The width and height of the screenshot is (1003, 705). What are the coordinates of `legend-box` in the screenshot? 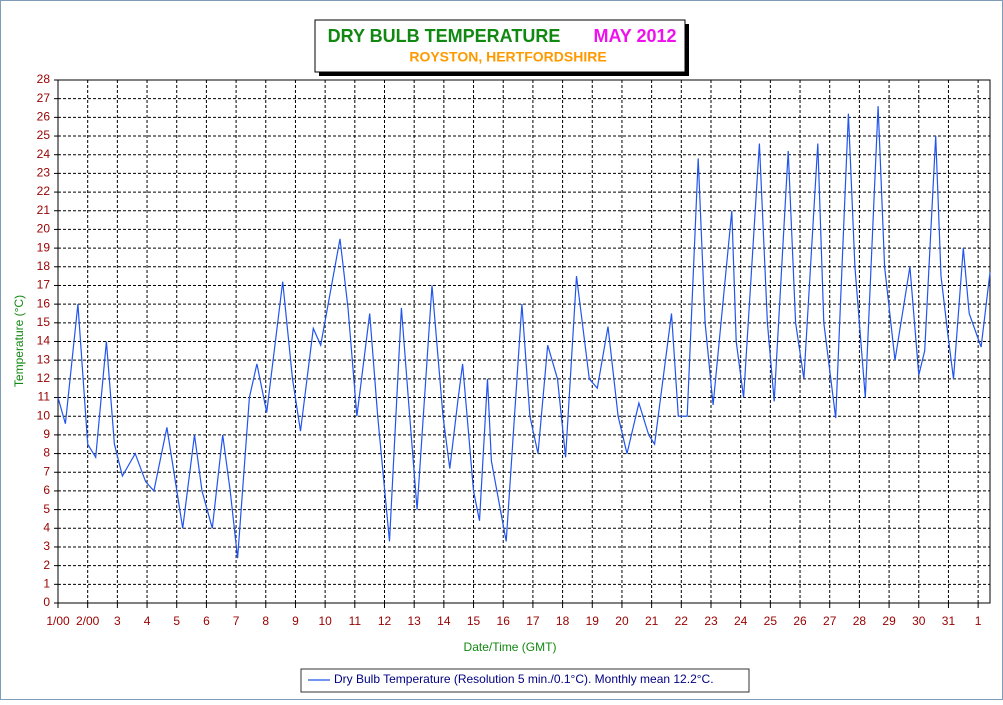 It's located at (525, 680).